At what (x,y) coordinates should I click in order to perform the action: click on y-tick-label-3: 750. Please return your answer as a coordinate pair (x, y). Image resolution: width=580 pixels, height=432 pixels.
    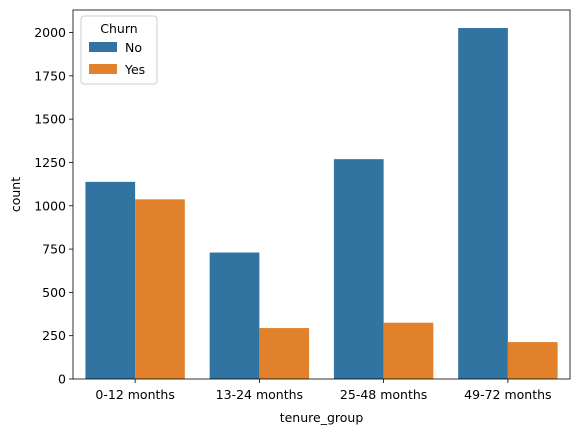
    Looking at the image, I should click on (54, 249).